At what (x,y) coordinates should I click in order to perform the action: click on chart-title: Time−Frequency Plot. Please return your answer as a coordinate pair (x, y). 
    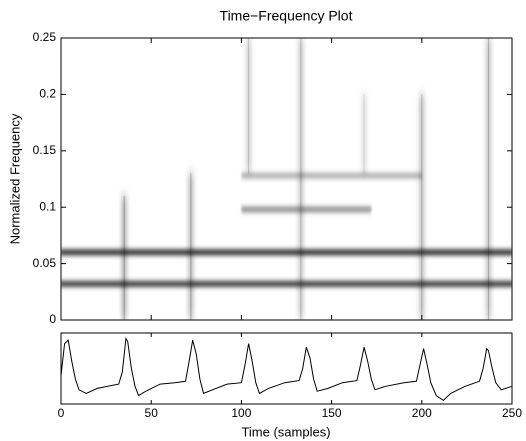
    Looking at the image, I should click on (286, 16).